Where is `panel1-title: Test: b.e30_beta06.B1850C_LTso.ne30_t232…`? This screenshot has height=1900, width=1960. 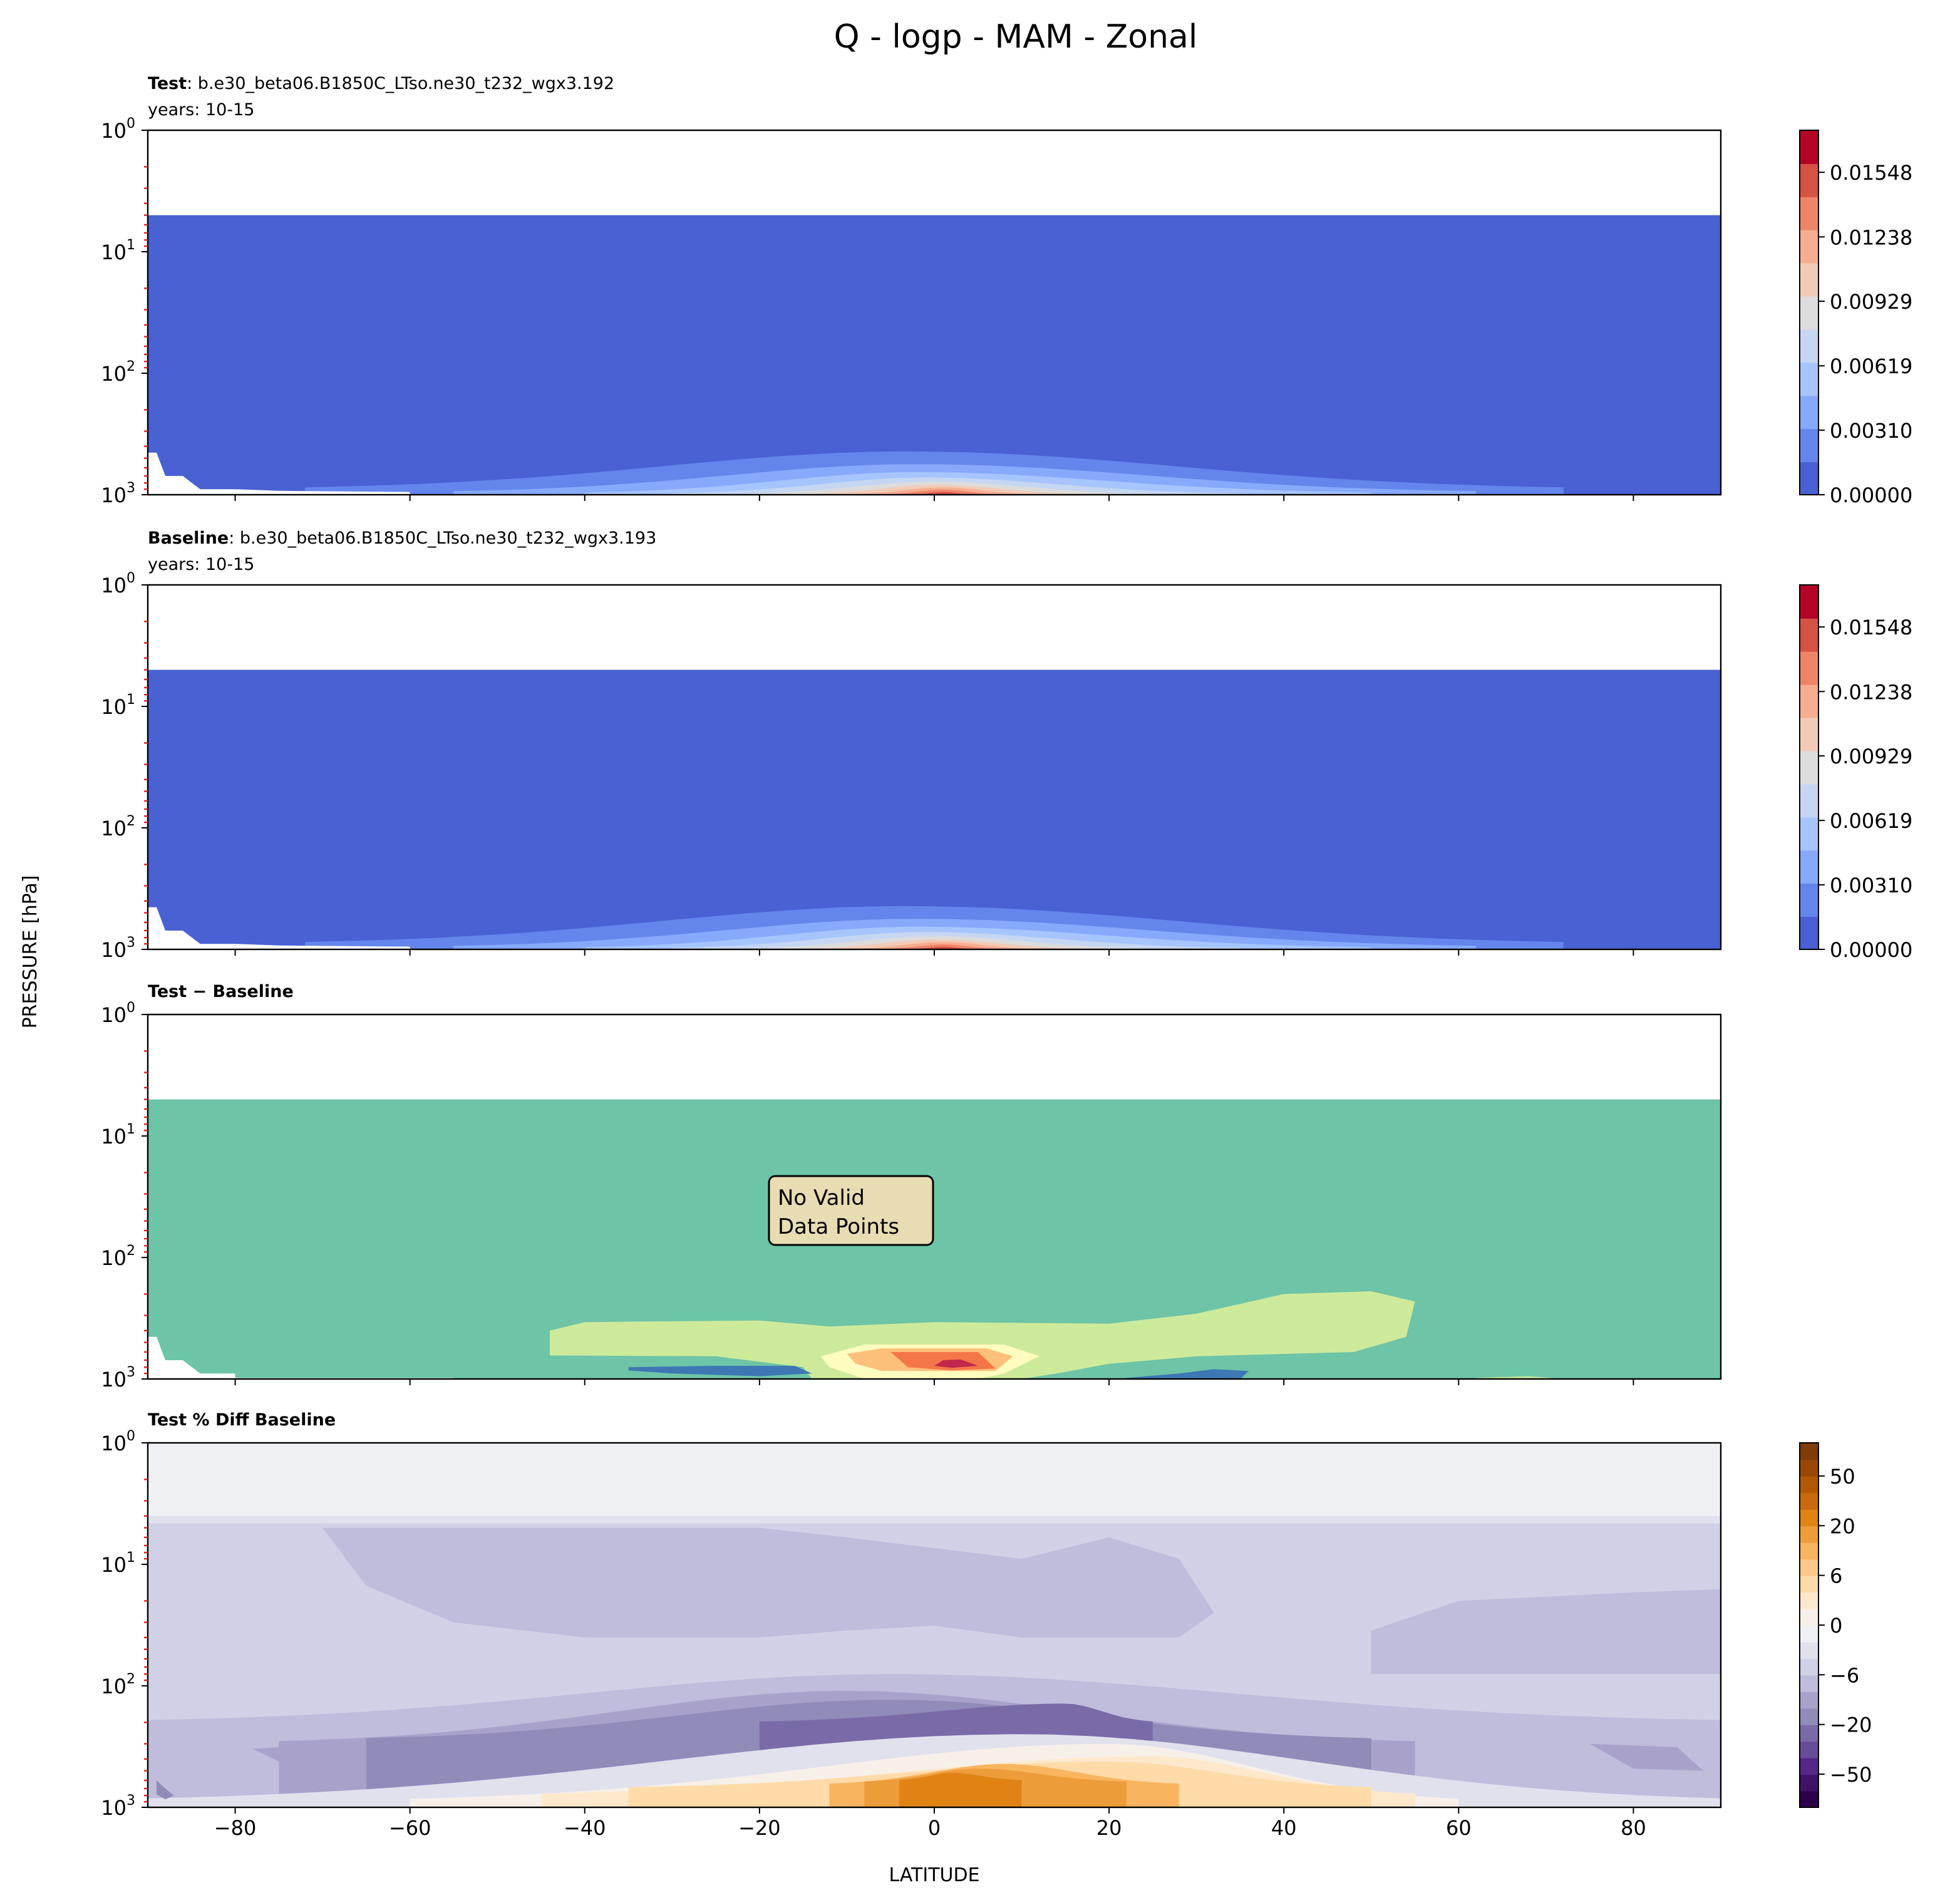
panel1-title: Test: b.e30_beta06.B1850C_LTso.ne30_t232… is located at coordinates (381, 83).